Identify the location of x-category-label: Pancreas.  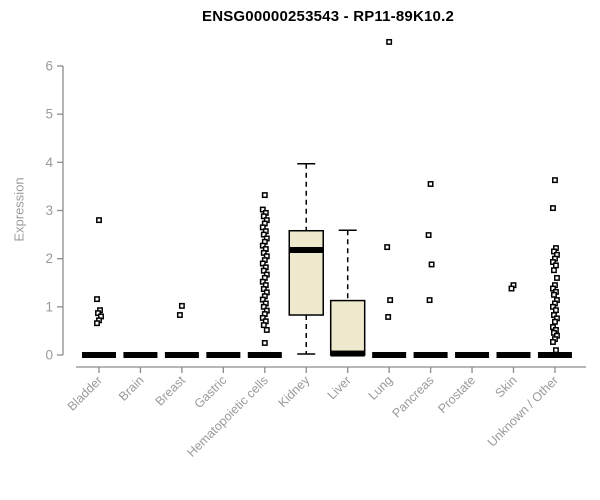
(412, 396).